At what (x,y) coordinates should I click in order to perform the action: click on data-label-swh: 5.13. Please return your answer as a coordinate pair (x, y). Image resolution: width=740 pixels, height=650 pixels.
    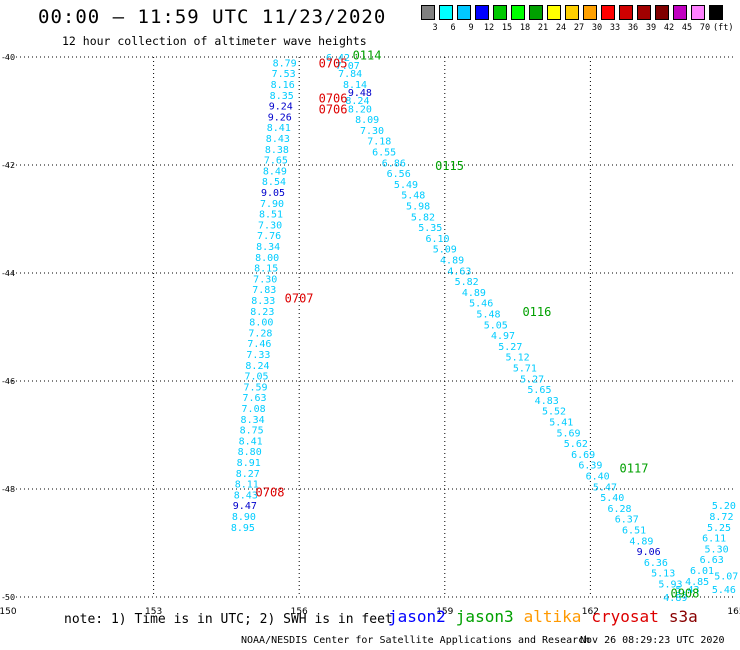
    Looking at the image, I should click on (663, 574).